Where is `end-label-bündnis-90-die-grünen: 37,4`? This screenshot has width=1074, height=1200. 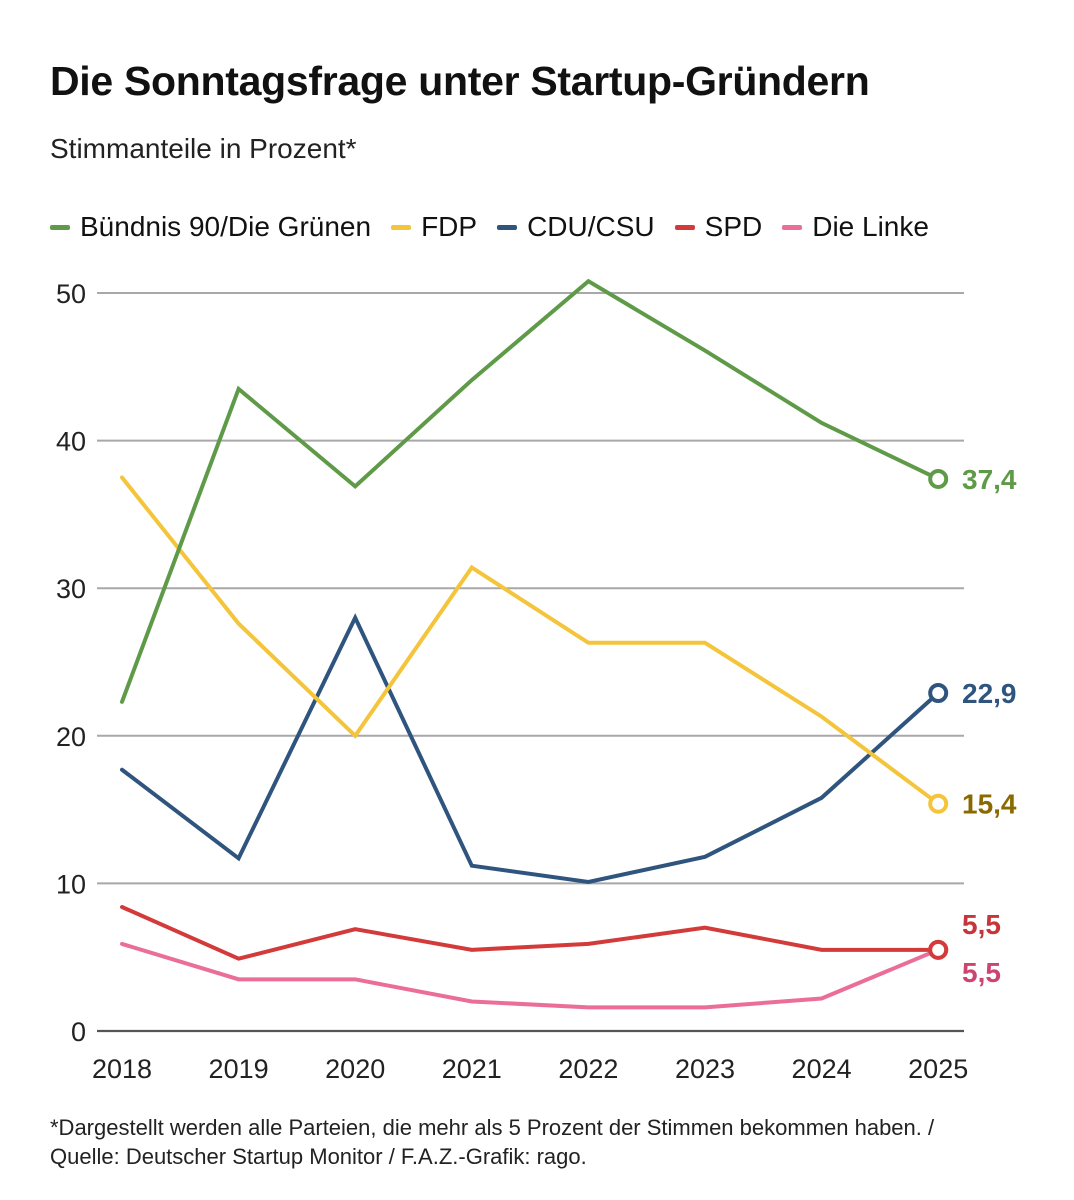
end-label-bündnis-90-die-grünen: 37,4 is located at coordinates (989, 479).